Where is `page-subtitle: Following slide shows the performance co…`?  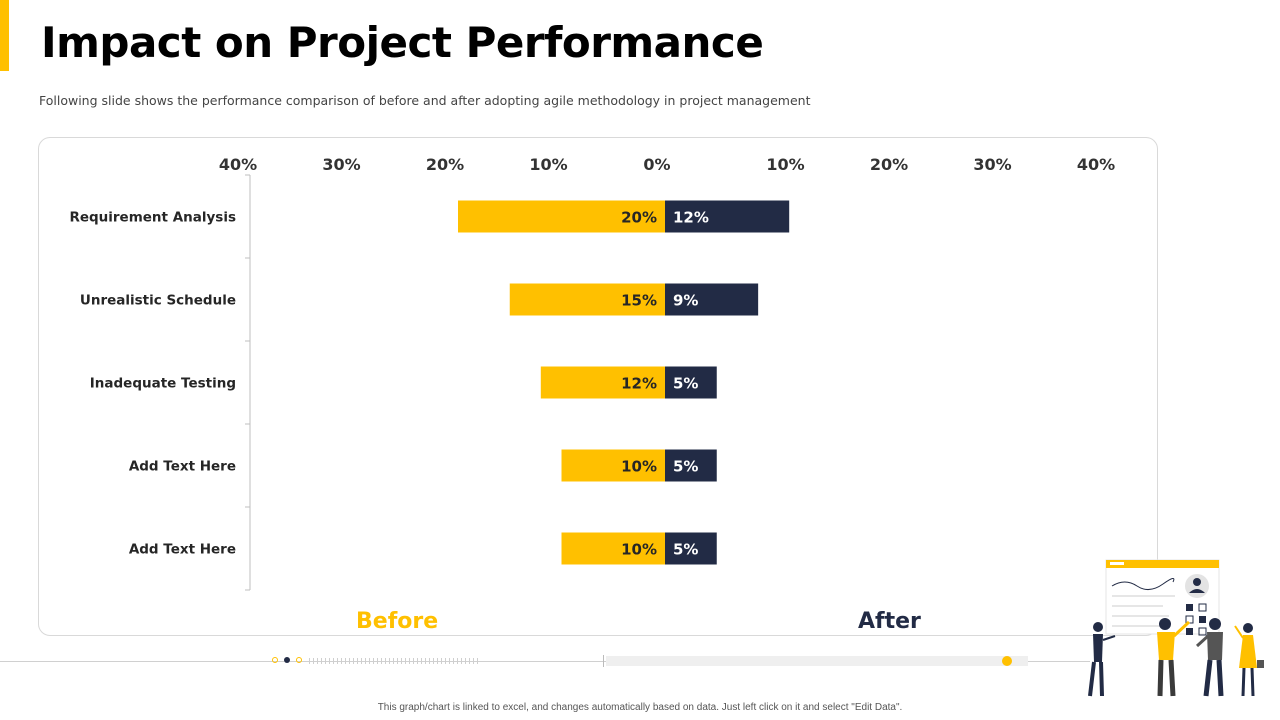
page-subtitle: Following slide shows the performance co… is located at coordinates (425, 100).